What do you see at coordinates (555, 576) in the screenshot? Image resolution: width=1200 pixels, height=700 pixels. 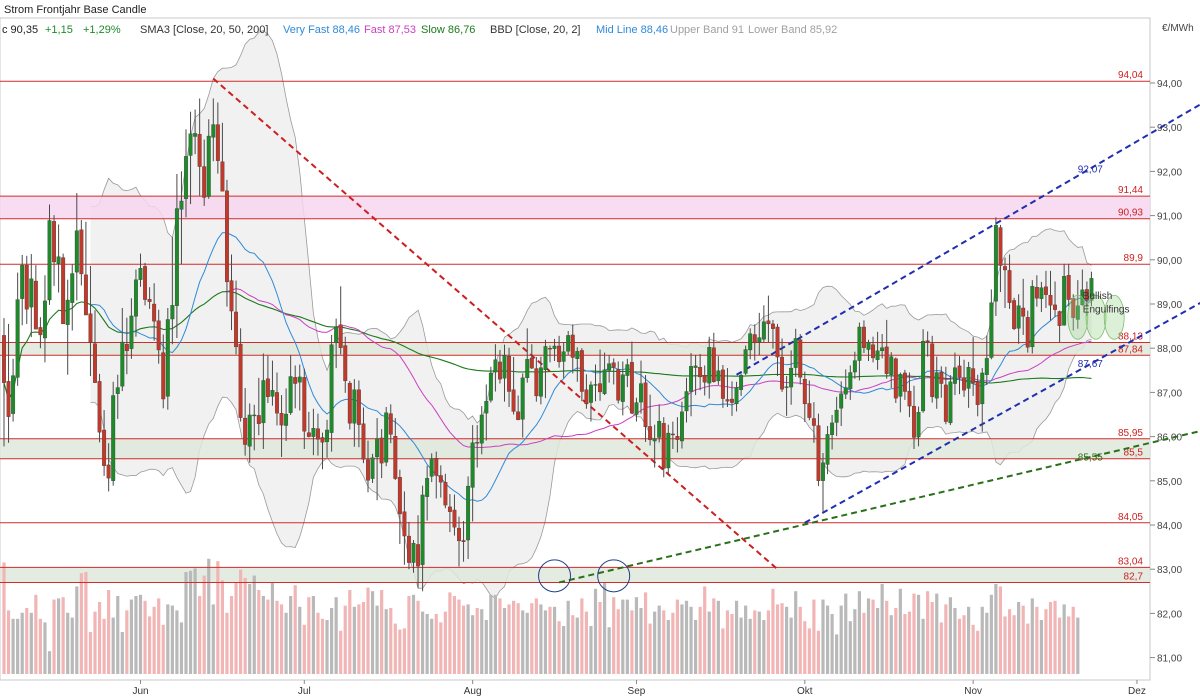 I see `double-bottom-marker` at bounding box center [555, 576].